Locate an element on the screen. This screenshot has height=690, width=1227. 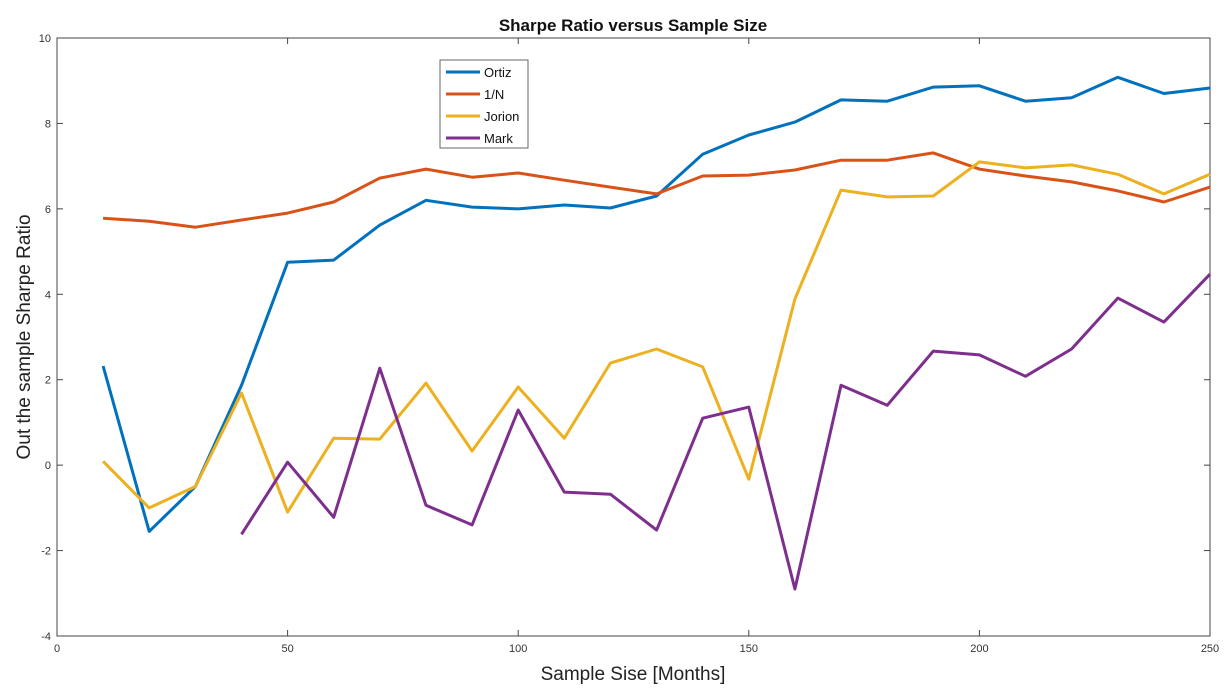
x-tick-label: 0 is located at coordinates (57, 649).